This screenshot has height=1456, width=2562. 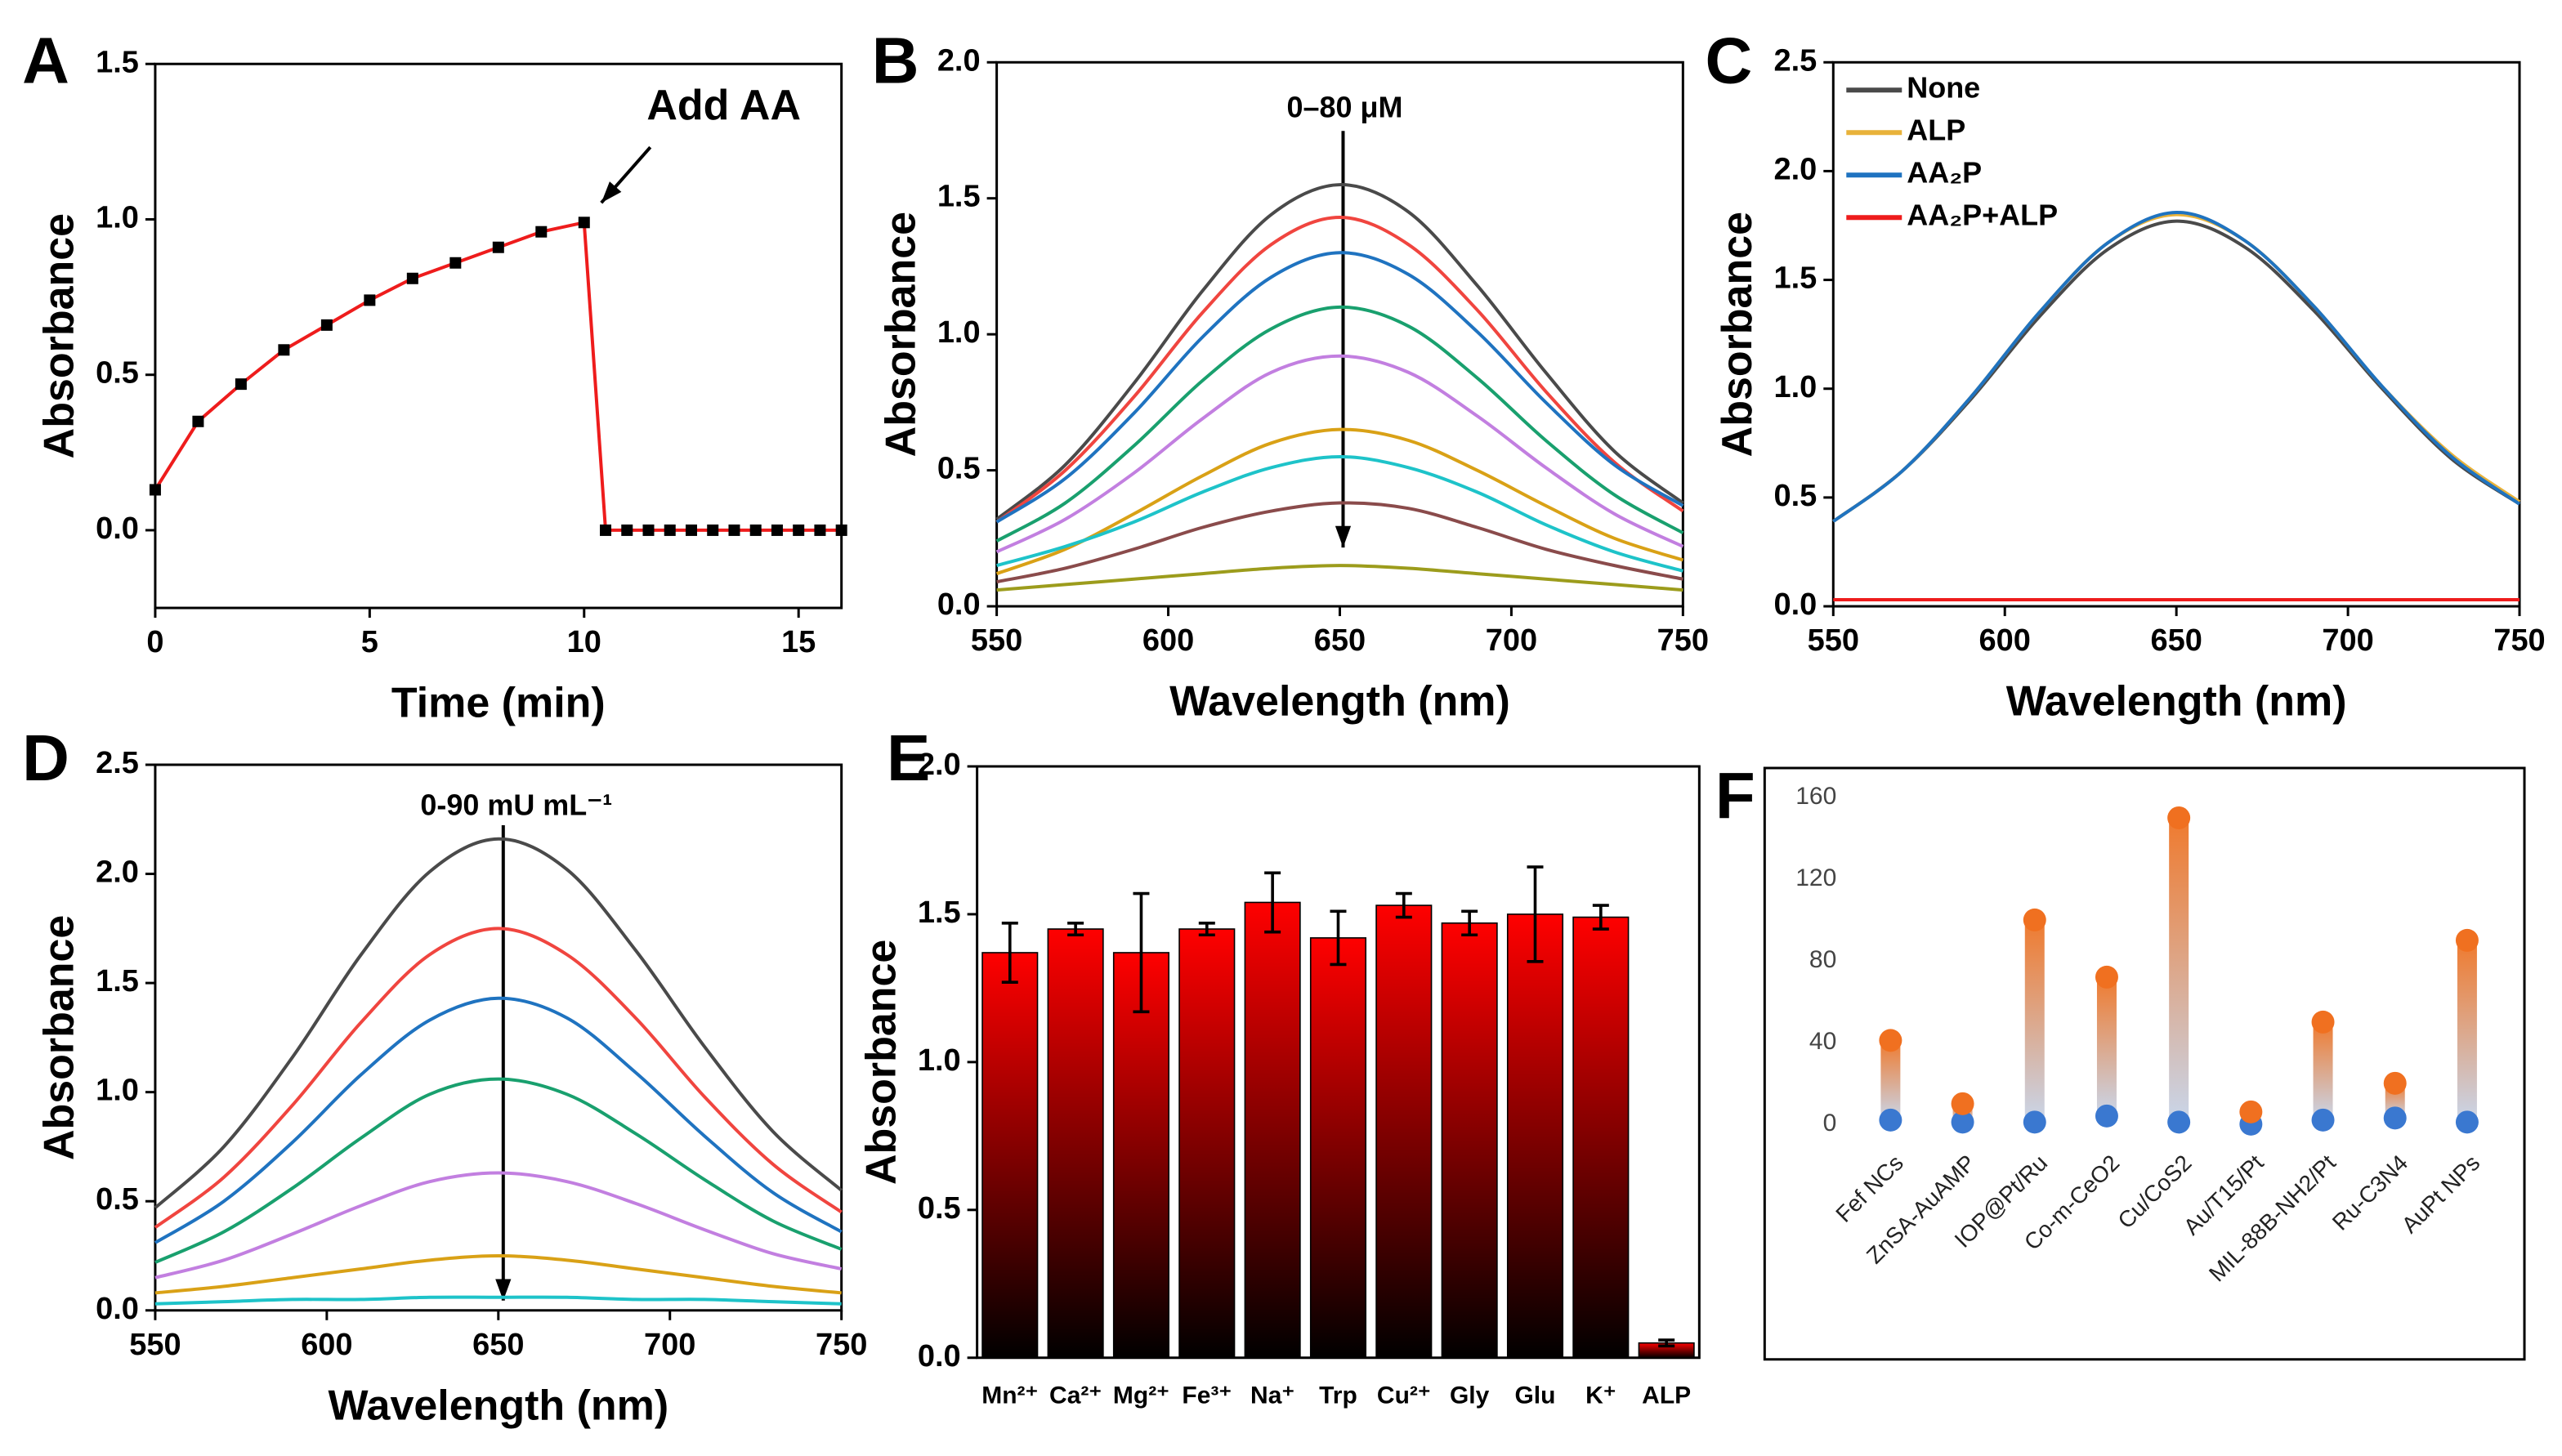 I want to click on x-tick-label: Fe³⁺, so click(x=1207, y=1395).